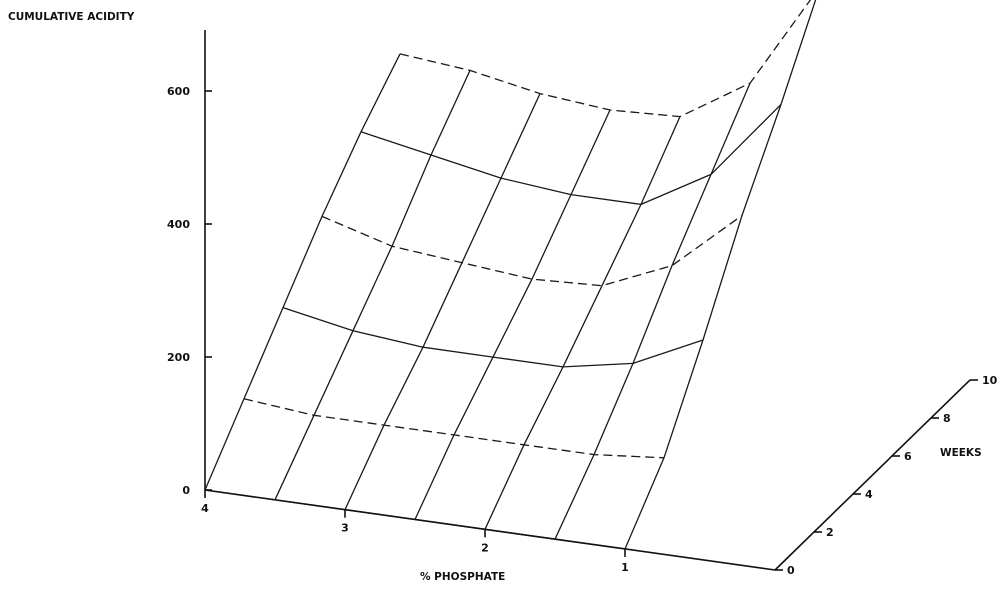 The width and height of the screenshot is (1007, 596). Describe the element at coordinates (186, 490) in the screenshot. I see `z-tick-label: 0` at that location.